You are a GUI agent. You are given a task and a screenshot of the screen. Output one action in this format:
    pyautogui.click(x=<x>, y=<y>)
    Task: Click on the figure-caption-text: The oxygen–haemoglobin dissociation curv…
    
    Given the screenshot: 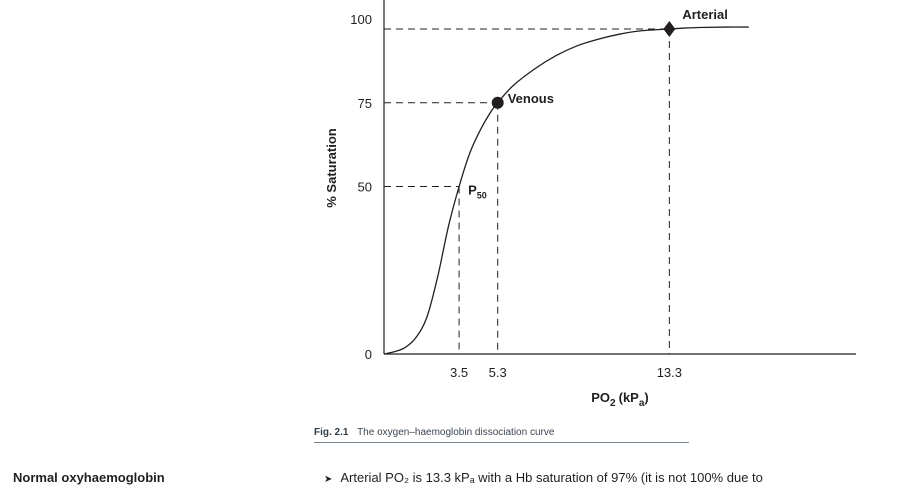 What is the action you would take?
    pyautogui.click(x=456, y=432)
    